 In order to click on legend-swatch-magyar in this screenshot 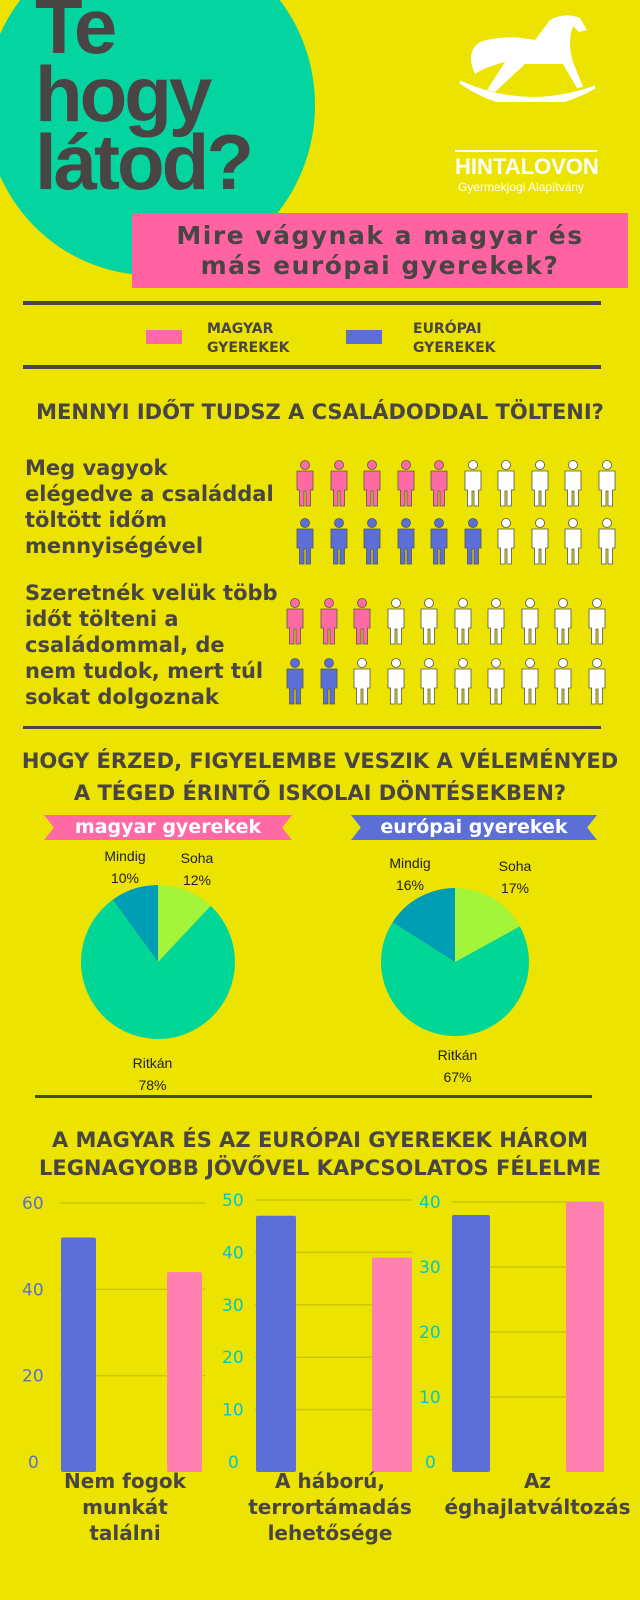, I will do `click(164, 337)`.